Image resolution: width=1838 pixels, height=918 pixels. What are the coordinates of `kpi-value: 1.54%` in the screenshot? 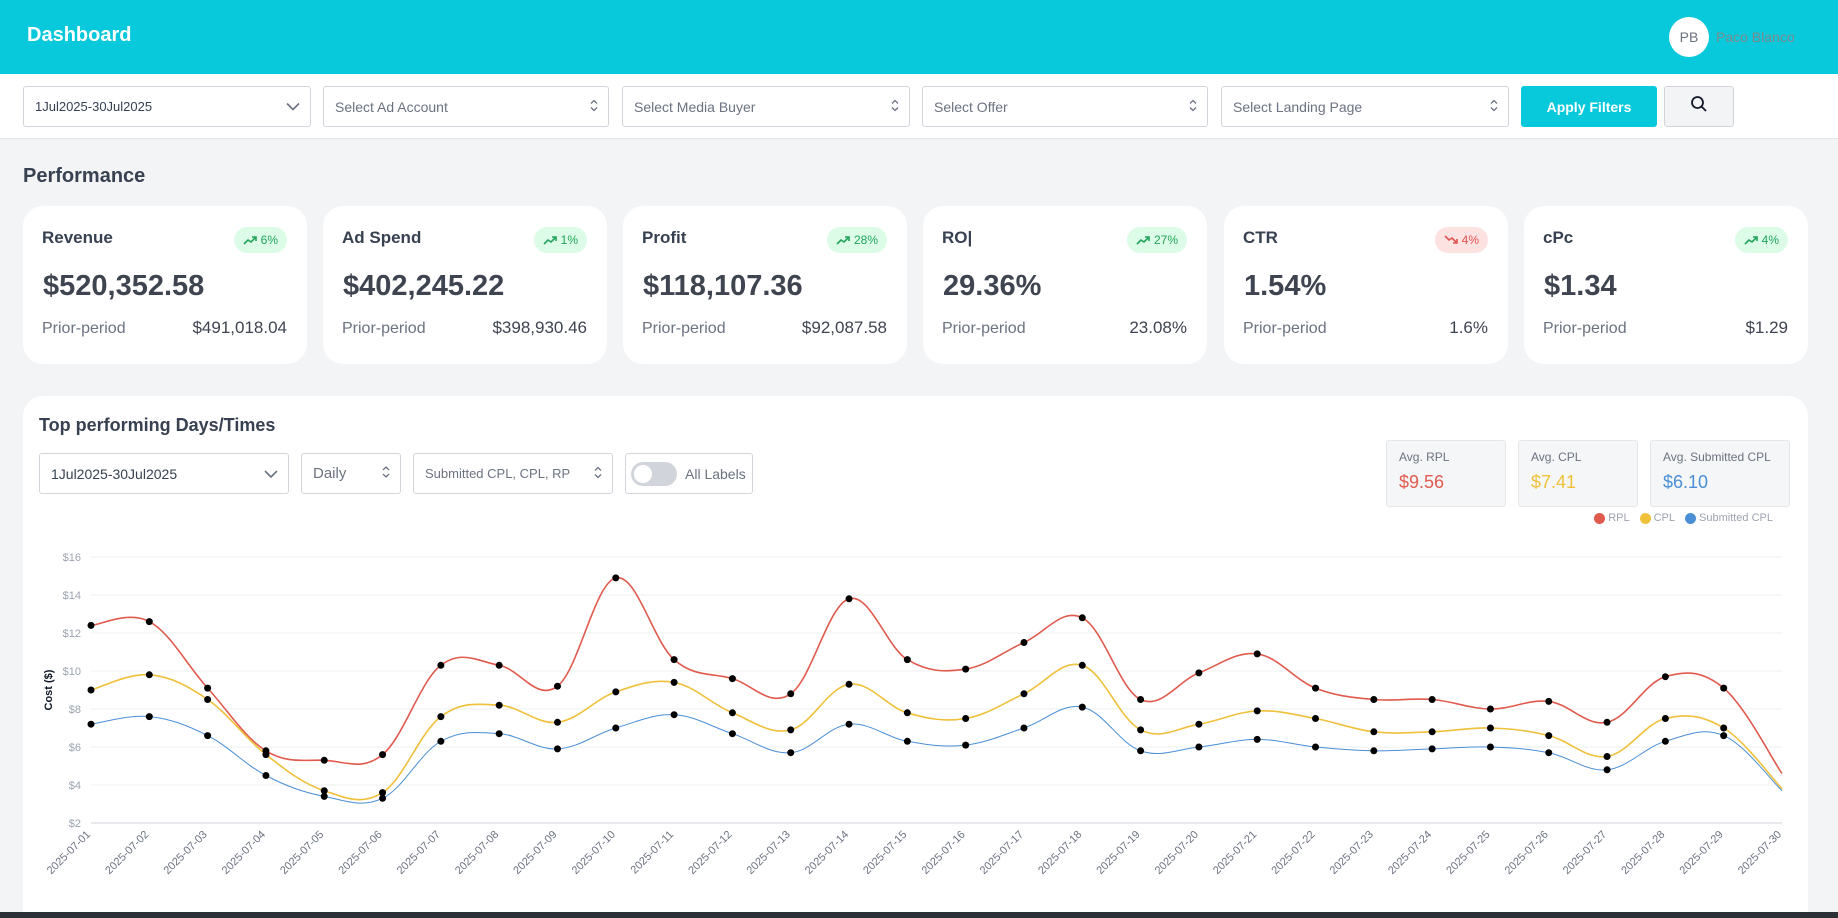 It's located at (1285, 286).